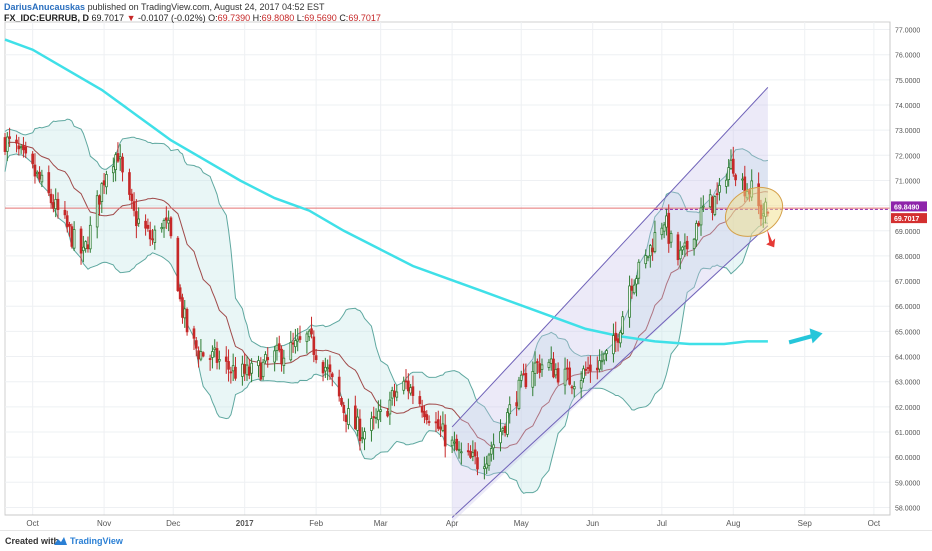 This screenshot has width=932, height=551. I want to click on resistance-price-tag, so click(909, 206).